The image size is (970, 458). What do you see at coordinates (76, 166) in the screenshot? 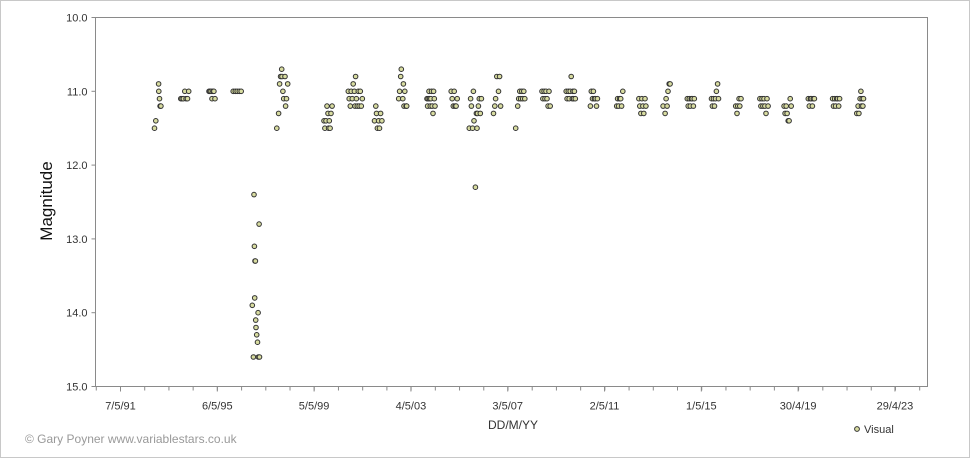
I see `y-tick-label: 12.0` at bounding box center [76, 166].